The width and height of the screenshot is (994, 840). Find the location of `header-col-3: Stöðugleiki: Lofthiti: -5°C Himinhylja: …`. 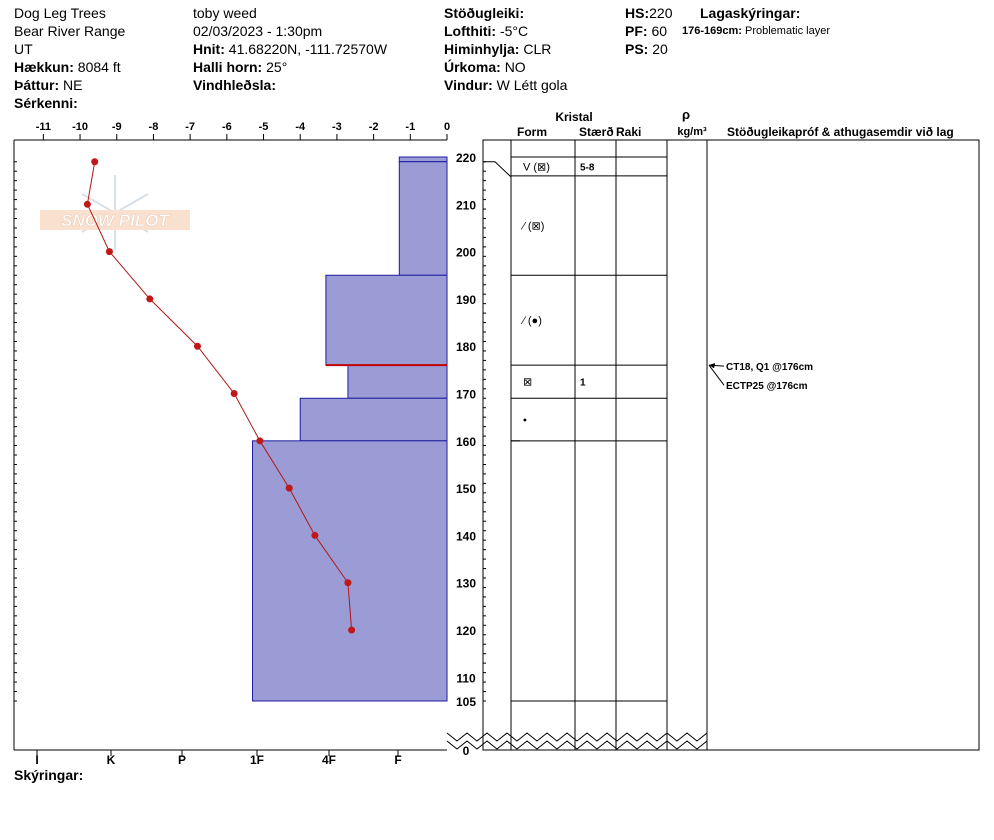

header-col-3: Stöðugleiki: Lofthiti: -5°C Himinhylja: … is located at coordinates (505, 49).